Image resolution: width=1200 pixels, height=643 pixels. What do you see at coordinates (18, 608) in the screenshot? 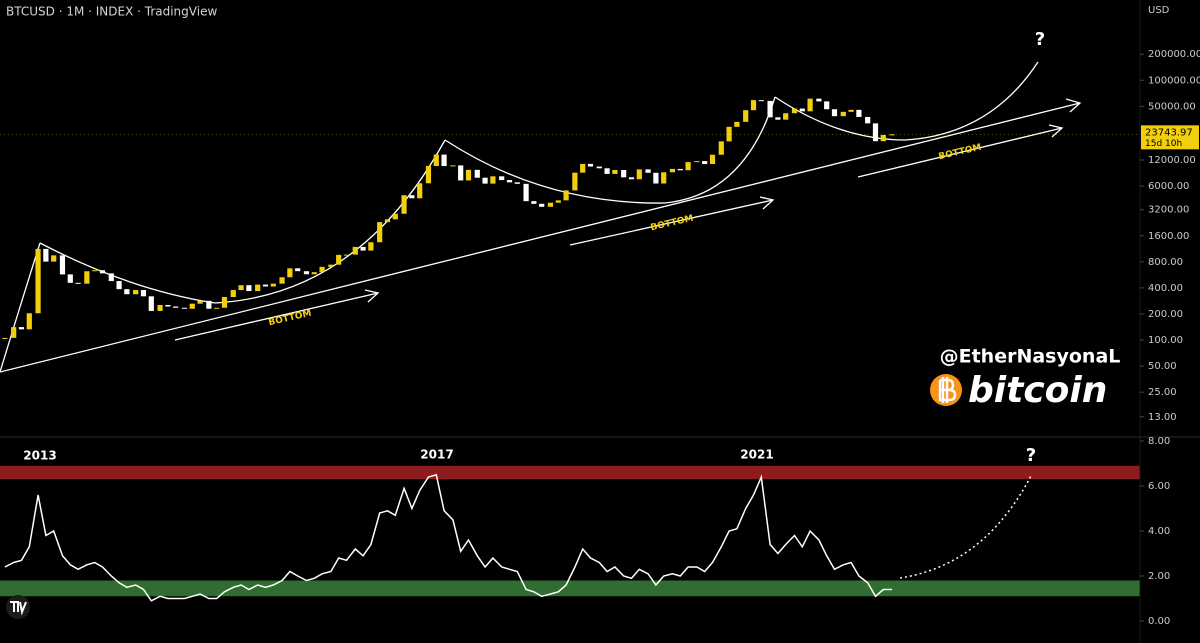
I see `logo-glyph` at bounding box center [18, 608].